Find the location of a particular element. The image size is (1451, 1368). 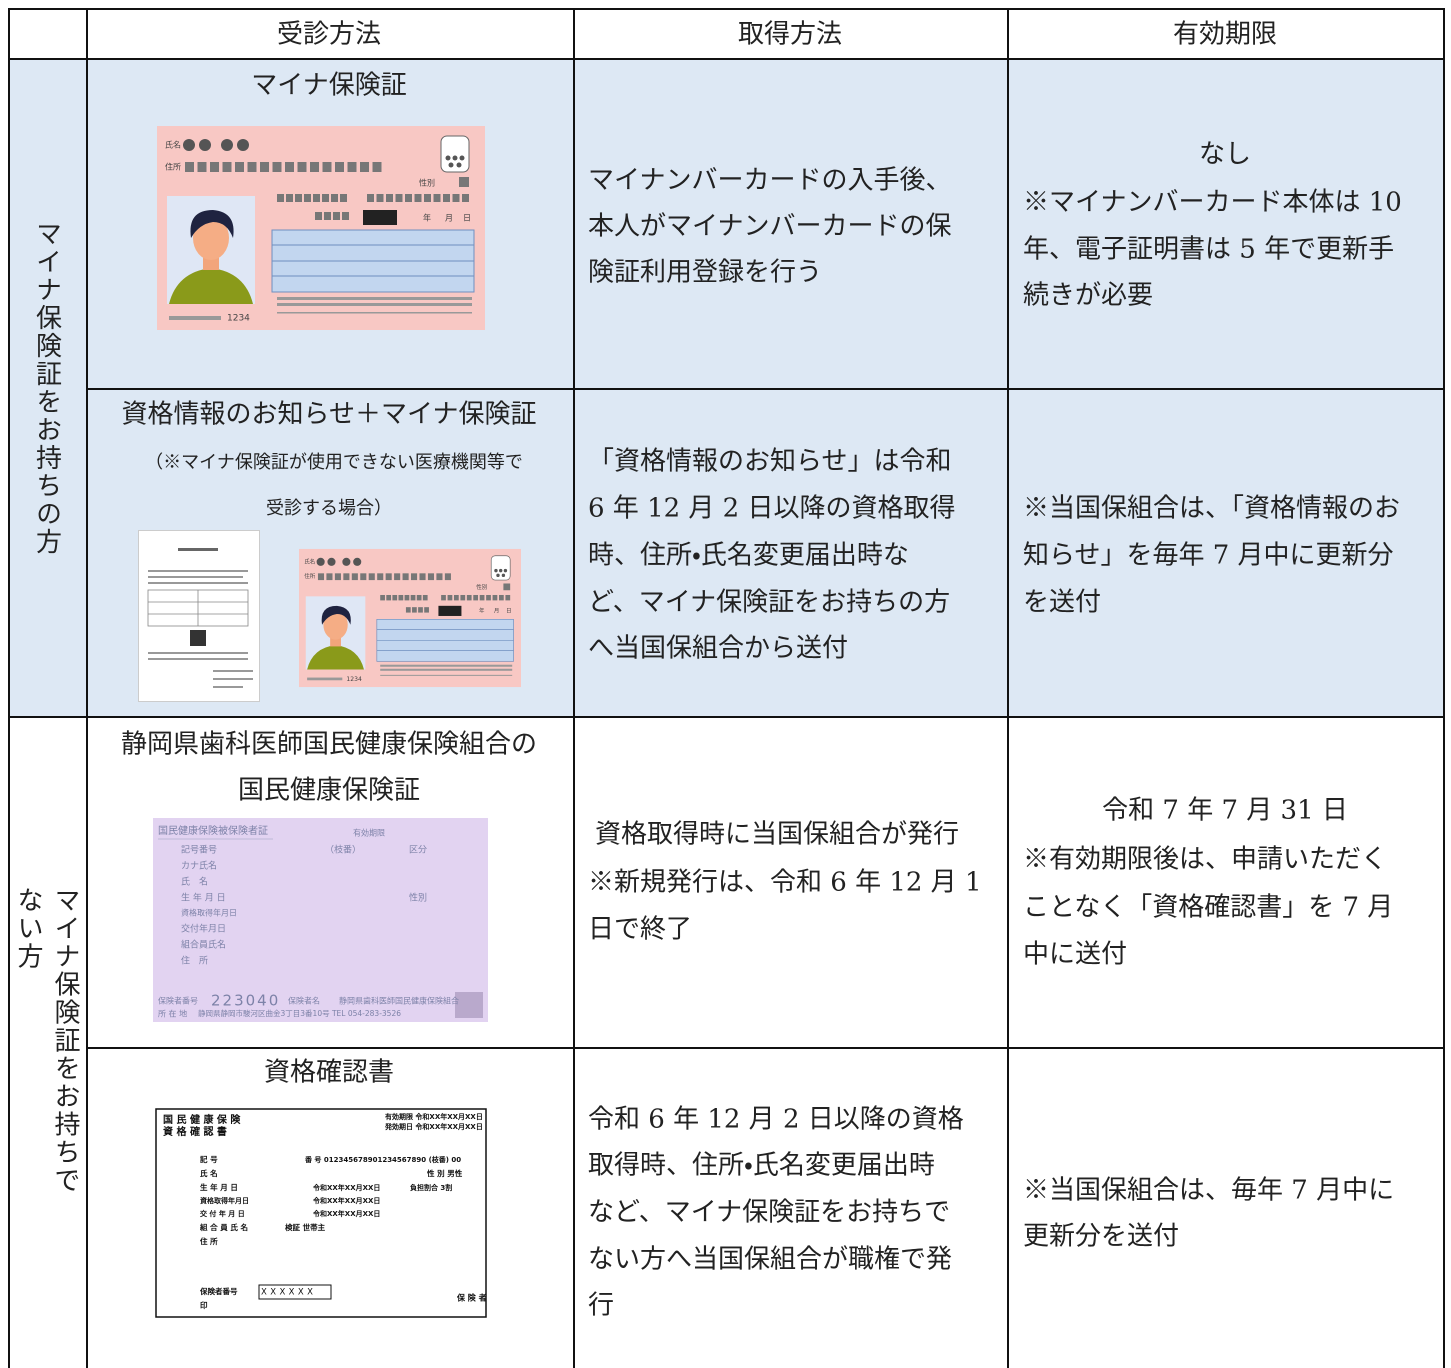

card-label: 資格取得年月日 is located at coordinates (209, 913).